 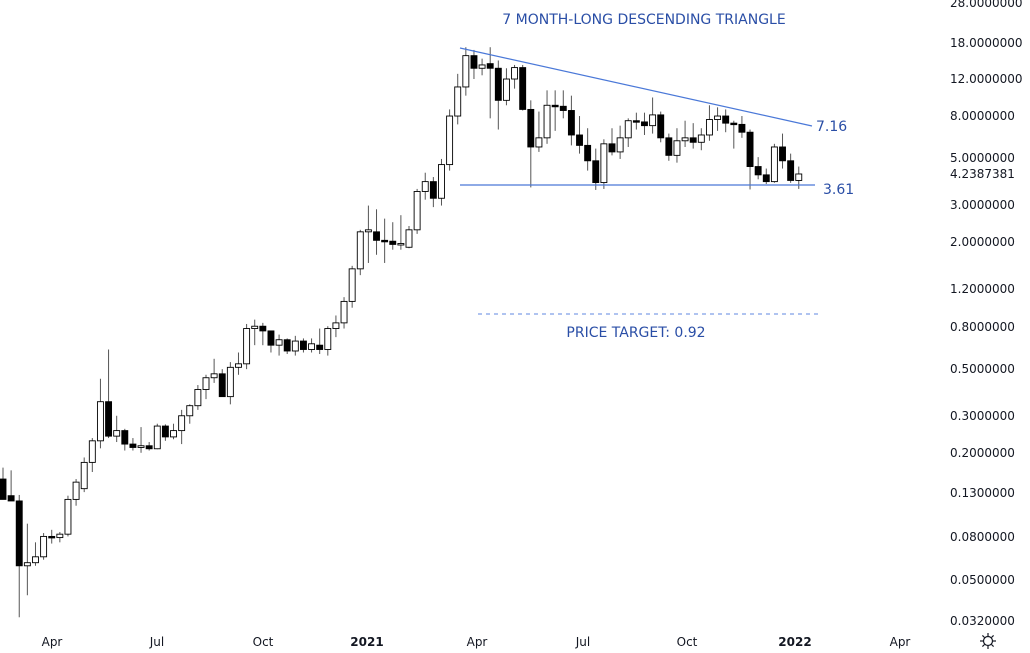 I want to click on time-axis: Apr Jul Oct 2021 Apr Jul Oct 2022 Apr, so click(x=476, y=642).